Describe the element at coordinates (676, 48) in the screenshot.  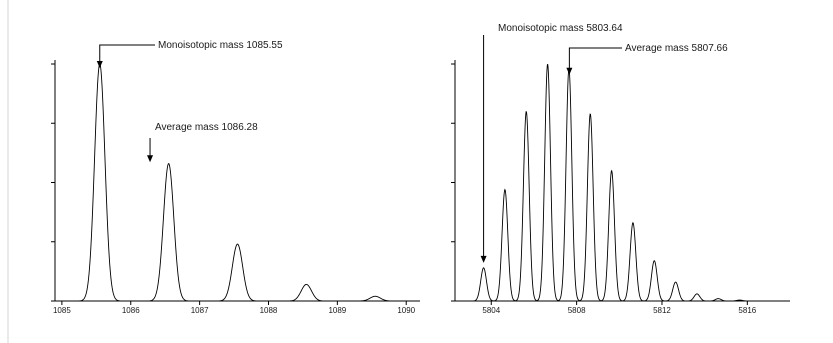
I see `annotation-label: Average mass 5807.66` at that location.